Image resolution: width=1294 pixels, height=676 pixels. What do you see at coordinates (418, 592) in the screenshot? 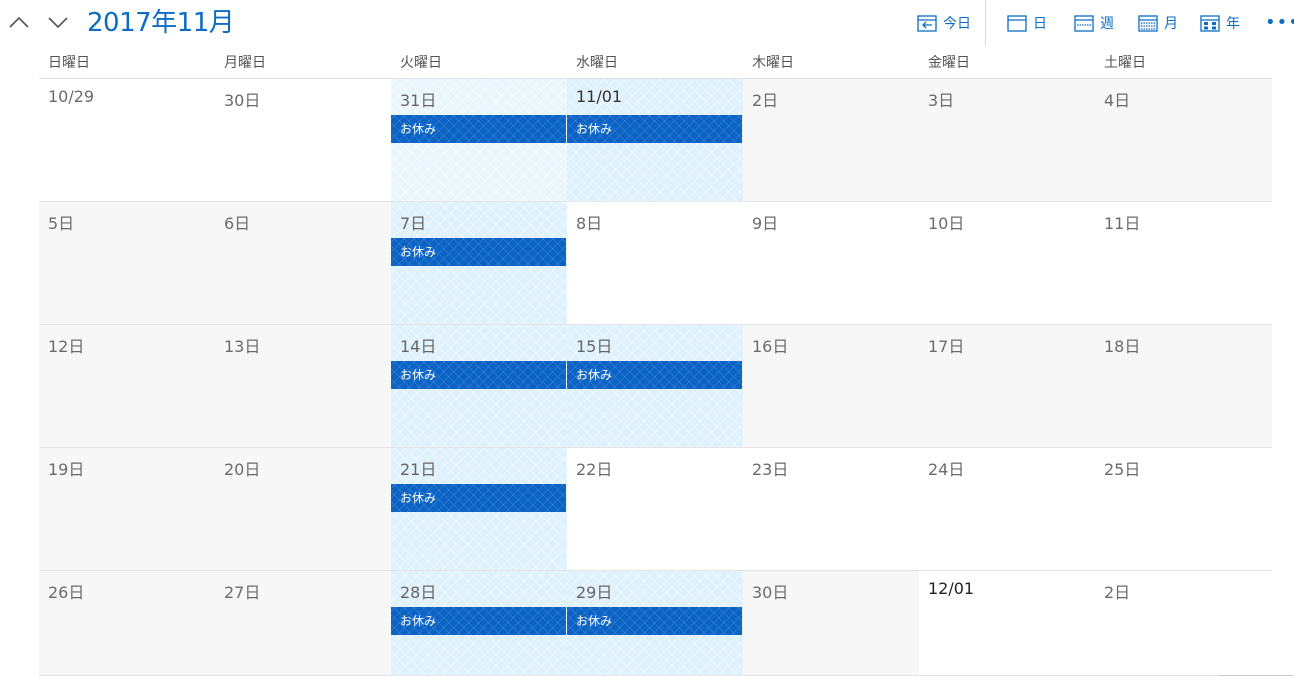
I see `day-number: 28日` at bounding box center [418, 592].